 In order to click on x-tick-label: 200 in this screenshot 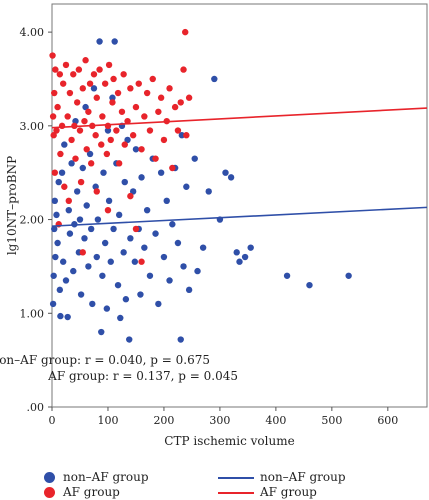, I will do `click(163, 420)`.